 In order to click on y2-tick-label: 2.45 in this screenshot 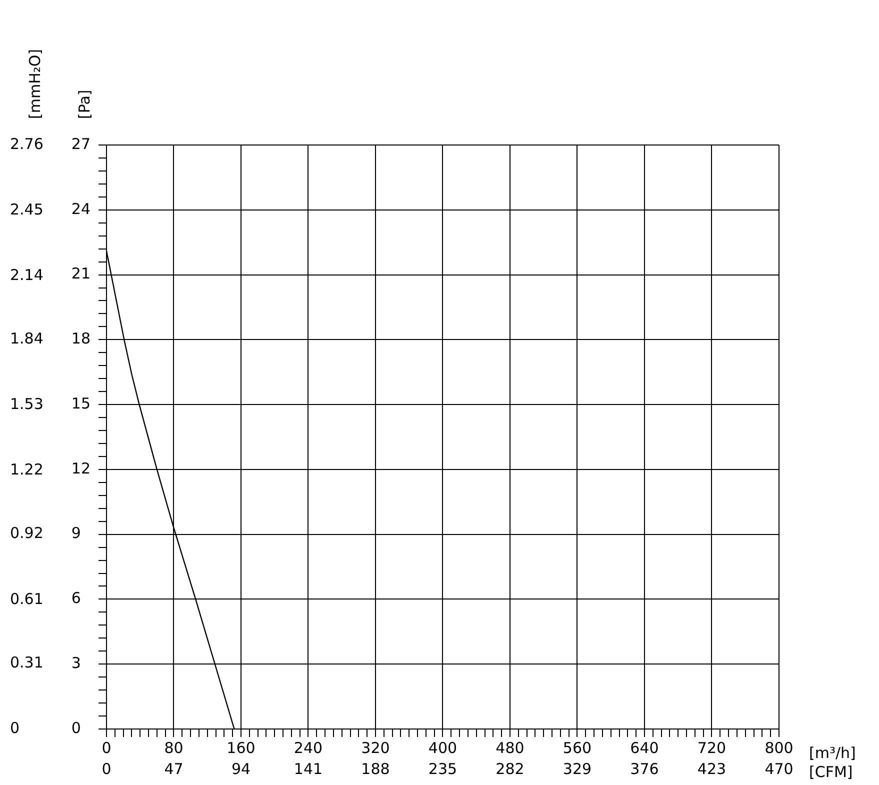, I will do `click(27, 209)`.